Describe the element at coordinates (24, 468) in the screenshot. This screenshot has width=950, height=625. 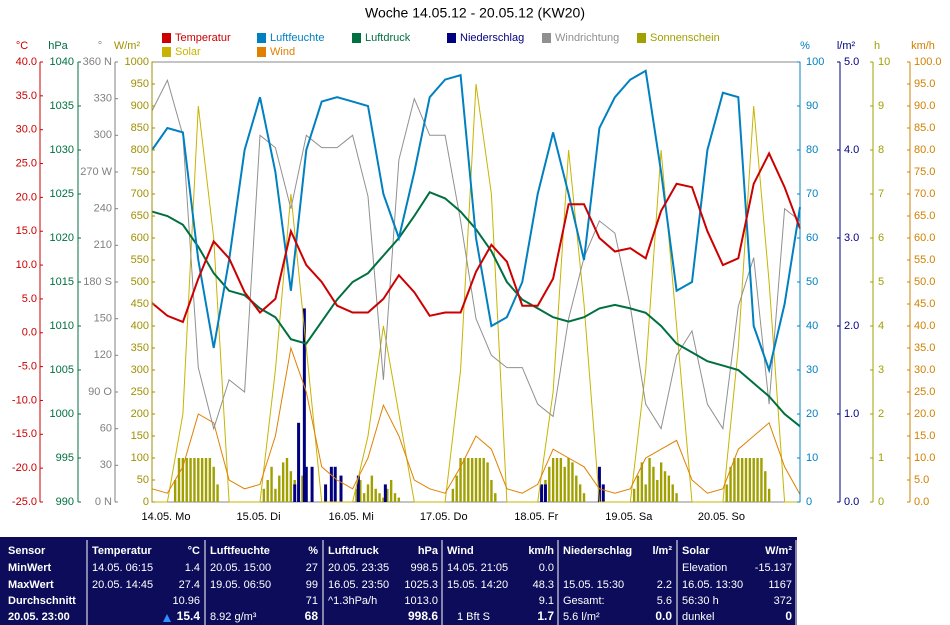
I see `y-tick-label: -20.0` at that location.